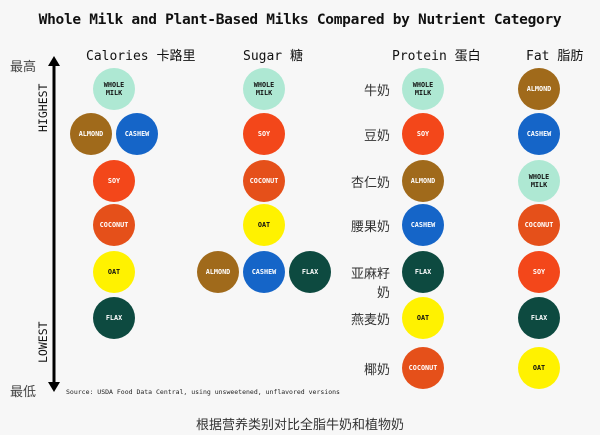  I want to click on subtitle-text: 根据营养类别对比全脂牛奶和植物奶, so click(299, 425).